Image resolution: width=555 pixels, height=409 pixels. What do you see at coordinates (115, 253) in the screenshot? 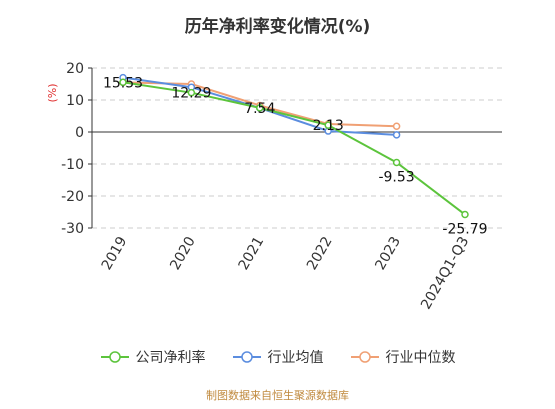
I see `x-tick-label: 2019` at bounding box center [115, 253].